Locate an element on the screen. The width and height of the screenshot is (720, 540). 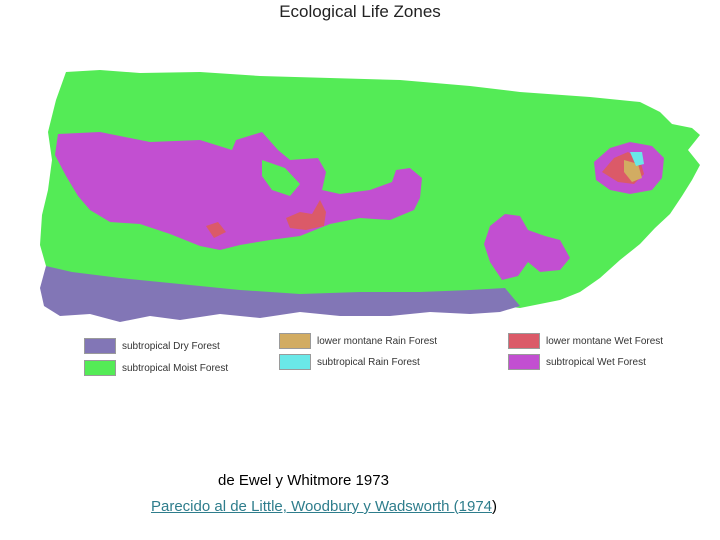
source-credit: de Ewel y Whitmore 1973 is located at coordinates (303, 480).